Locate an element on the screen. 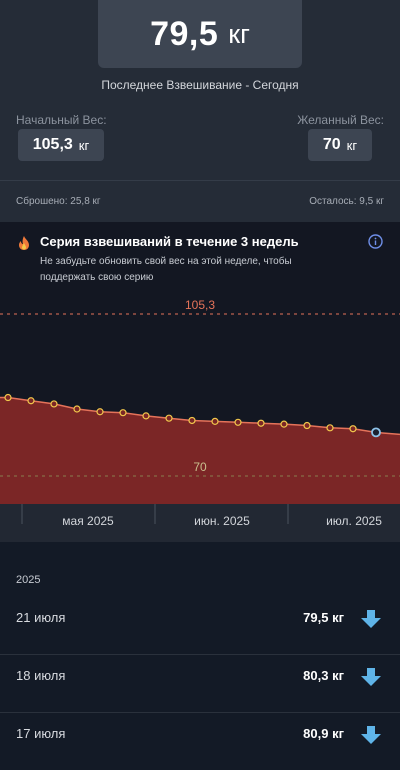 The height and width of the screenshot is (770, 400). goal-weight-pill: 70 кг is located at coordinates (340, 145).